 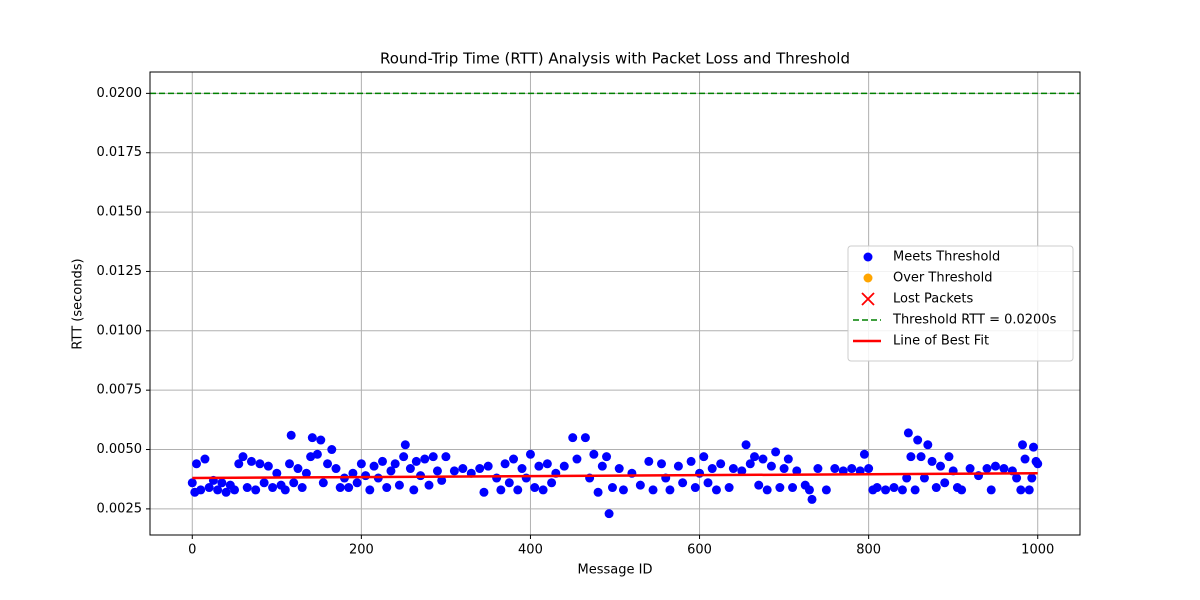 What do you see at coordinates (974, 320) in the screenshot?
I see `legend-label: Threshold RTT = 0.0200s` at bounding box center [974, 320].